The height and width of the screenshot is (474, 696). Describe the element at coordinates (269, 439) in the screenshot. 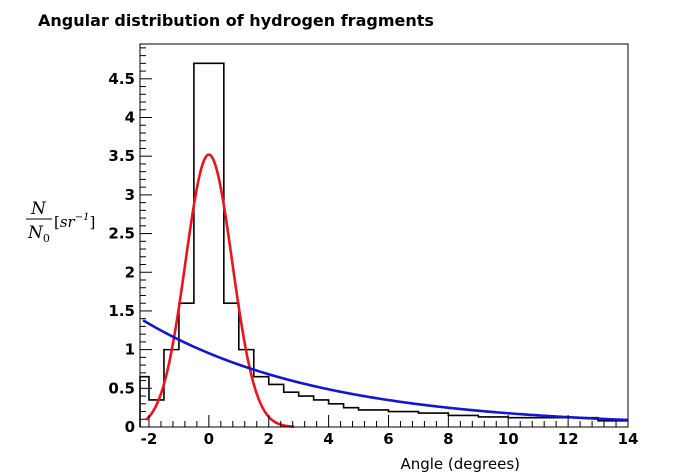

I see `x-tick-label: 2` at that location.